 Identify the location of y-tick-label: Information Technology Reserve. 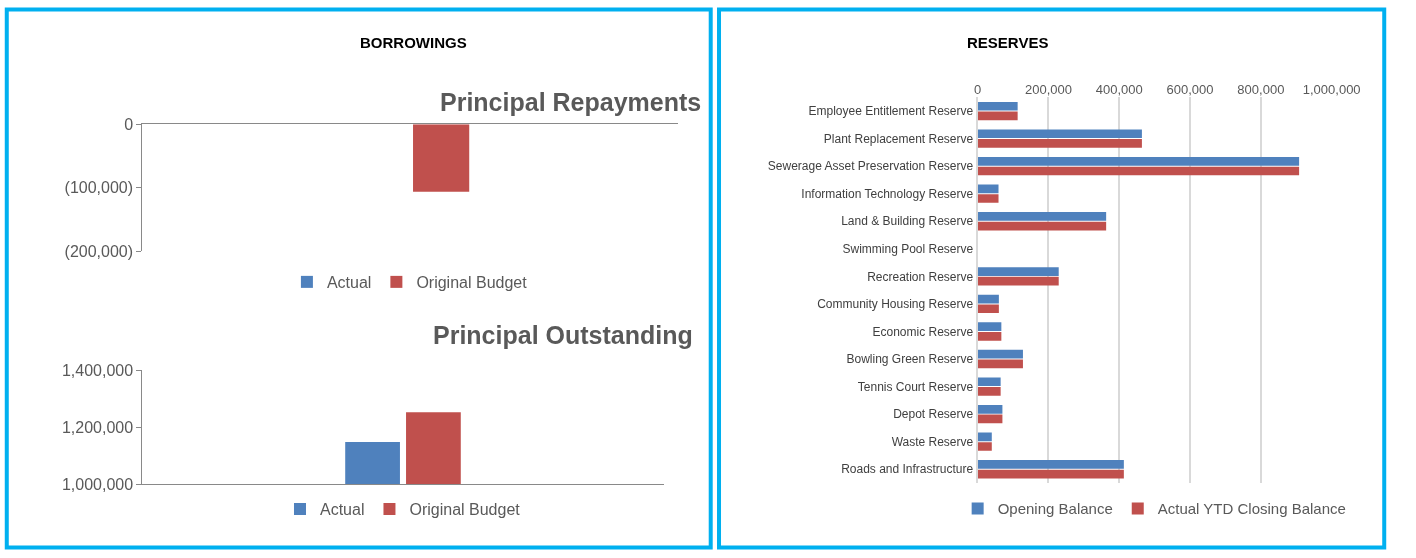
(887, 193).